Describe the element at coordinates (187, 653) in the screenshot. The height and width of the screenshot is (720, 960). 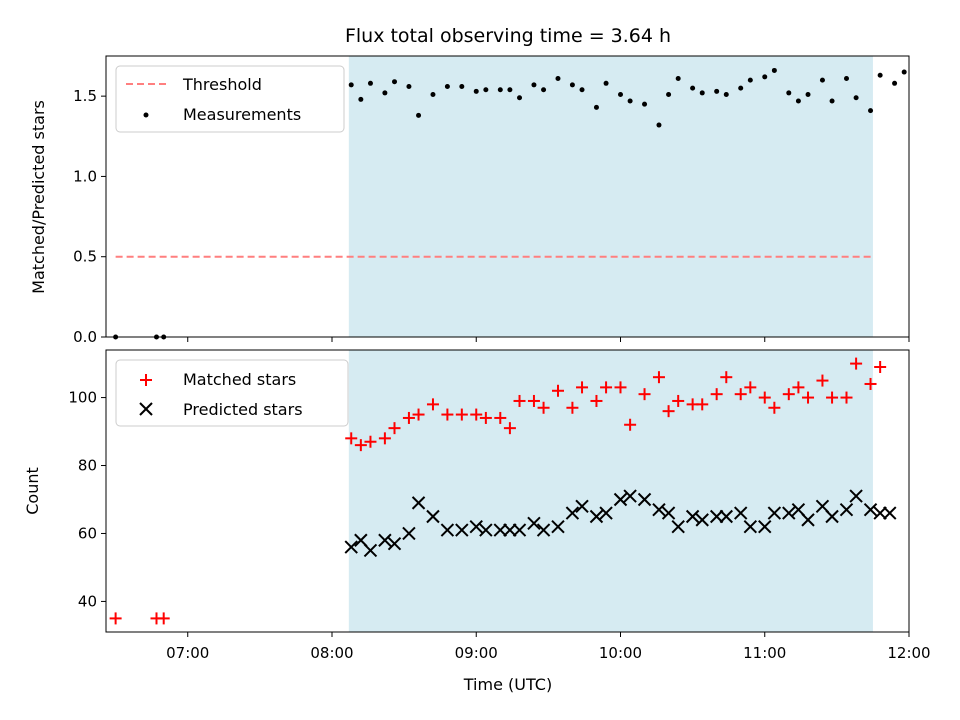
I see `x-tick-label: 07:00` at that location.